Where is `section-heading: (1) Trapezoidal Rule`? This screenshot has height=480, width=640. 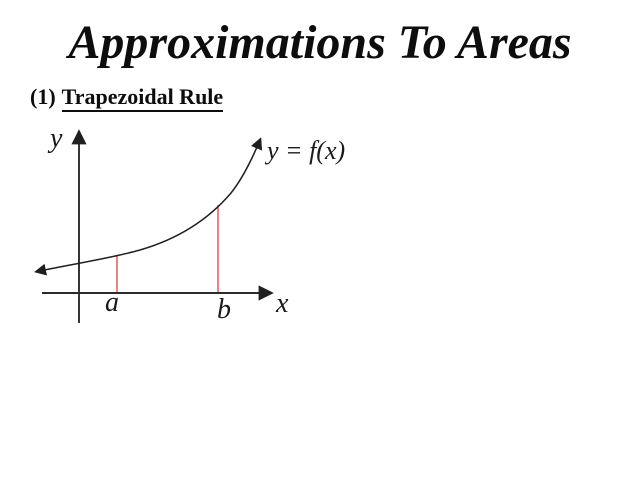
section-heading: (1) Trapezoidal Rule is located at coordinates (127, 98).